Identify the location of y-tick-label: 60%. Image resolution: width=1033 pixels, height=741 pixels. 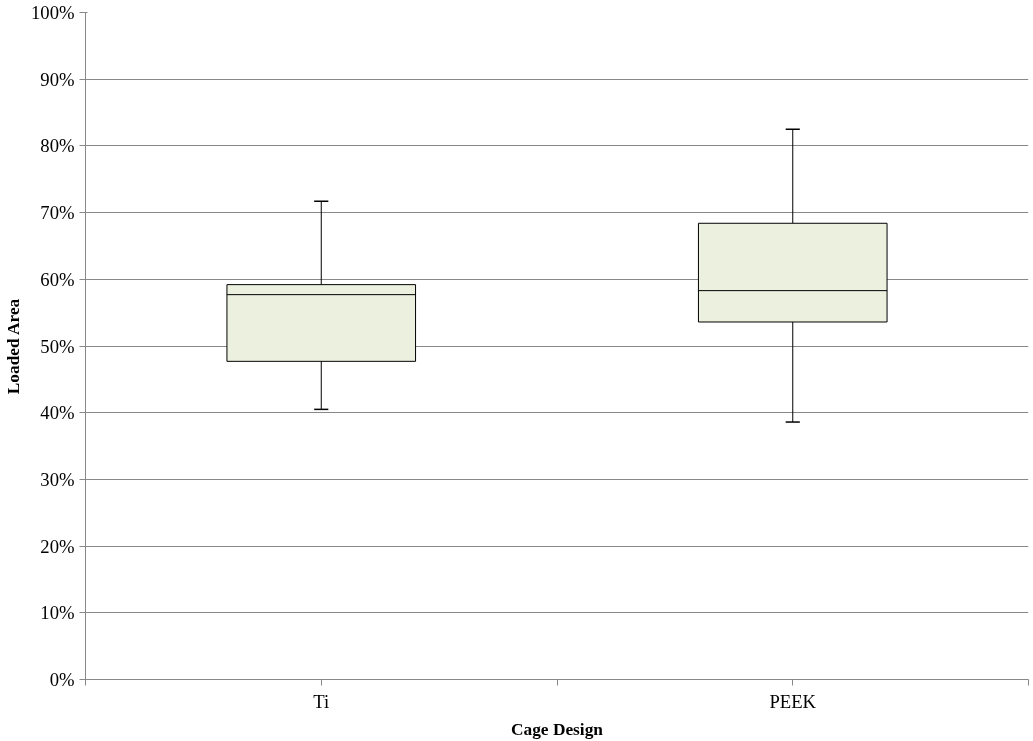
(57, 279).